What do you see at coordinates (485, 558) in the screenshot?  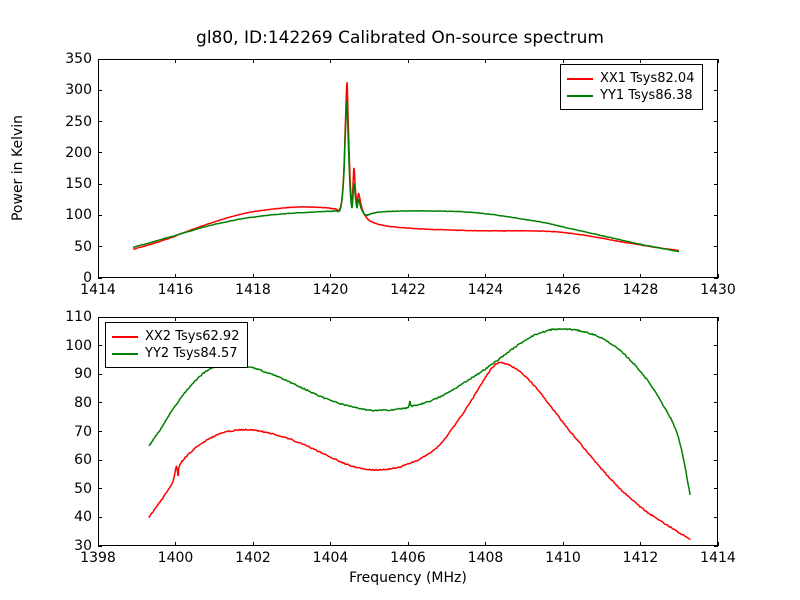 I see `x-tick-label: 1408` at bounding box center [485, 558].